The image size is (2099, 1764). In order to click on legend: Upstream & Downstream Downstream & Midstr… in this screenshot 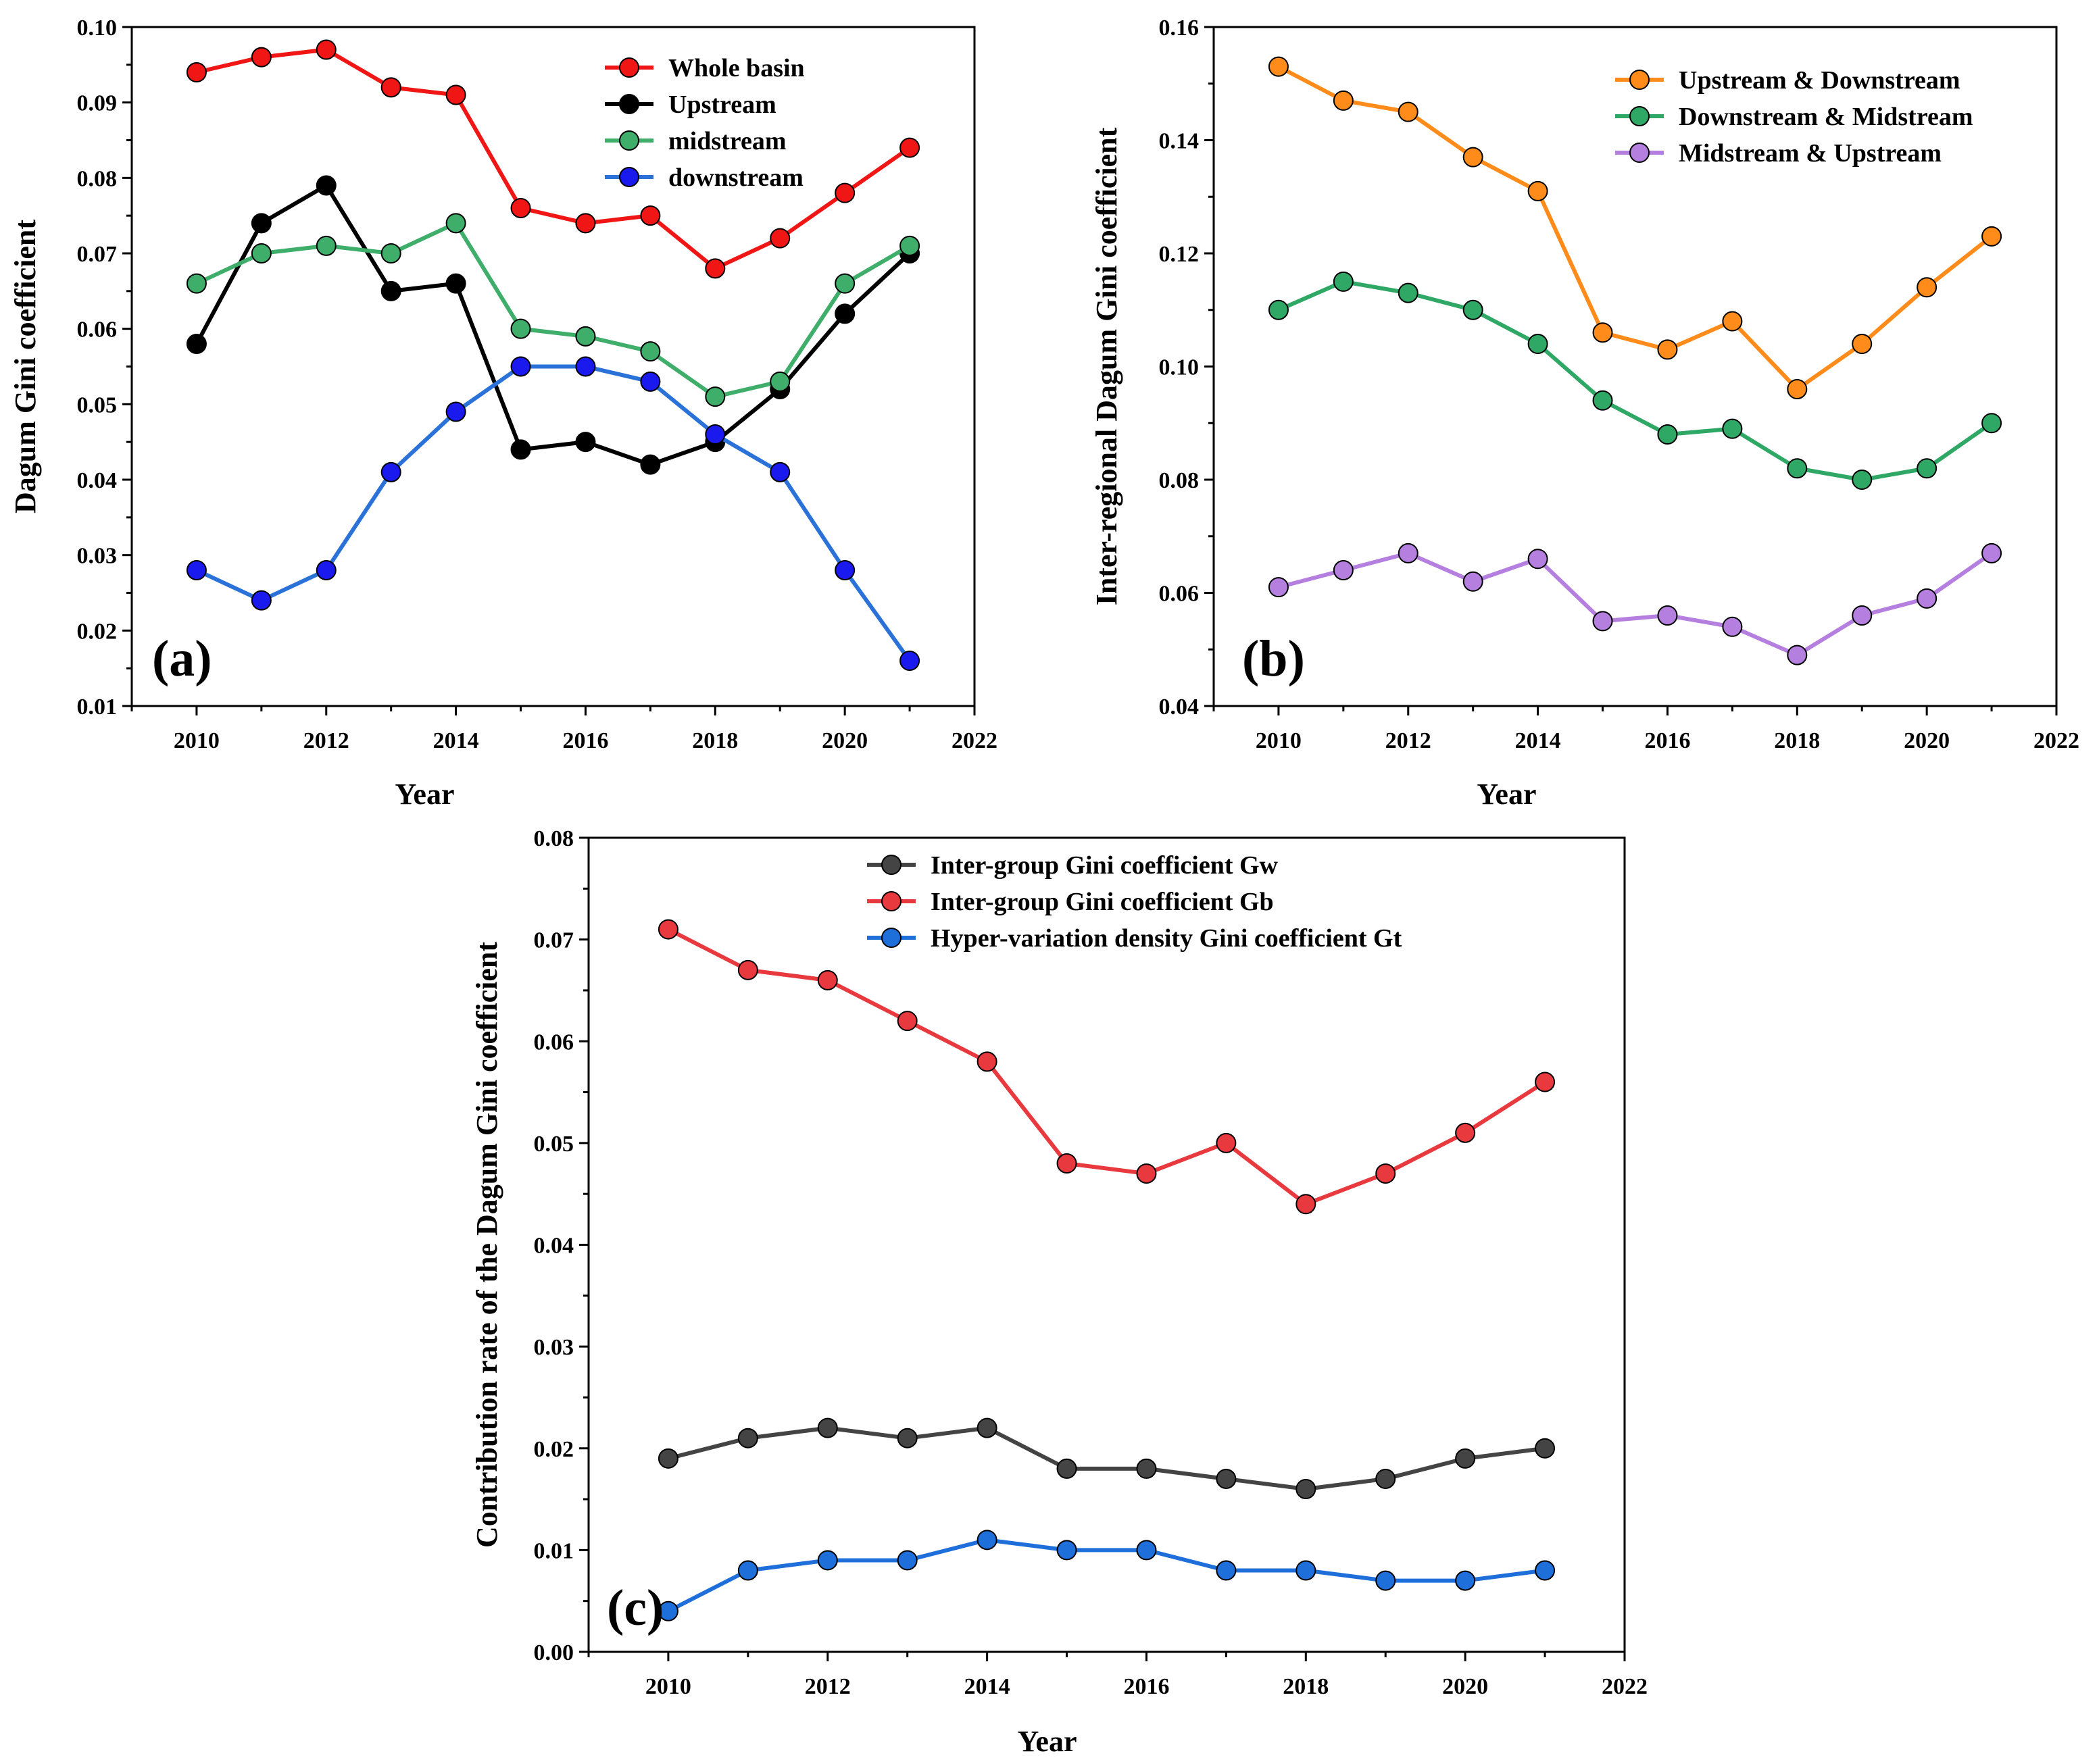, I will do `click(1794, 117)`.